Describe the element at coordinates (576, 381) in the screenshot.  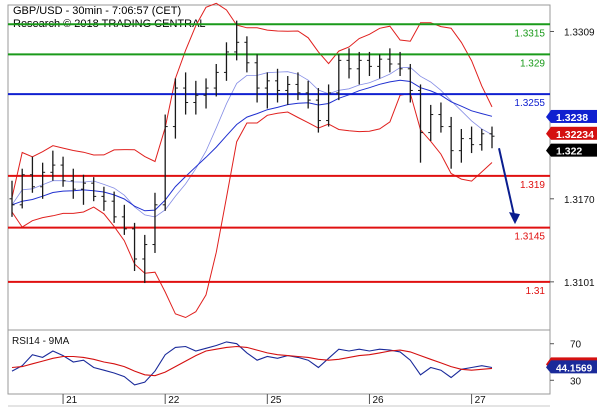
I see `indicator-tick-label: 30` at that location.